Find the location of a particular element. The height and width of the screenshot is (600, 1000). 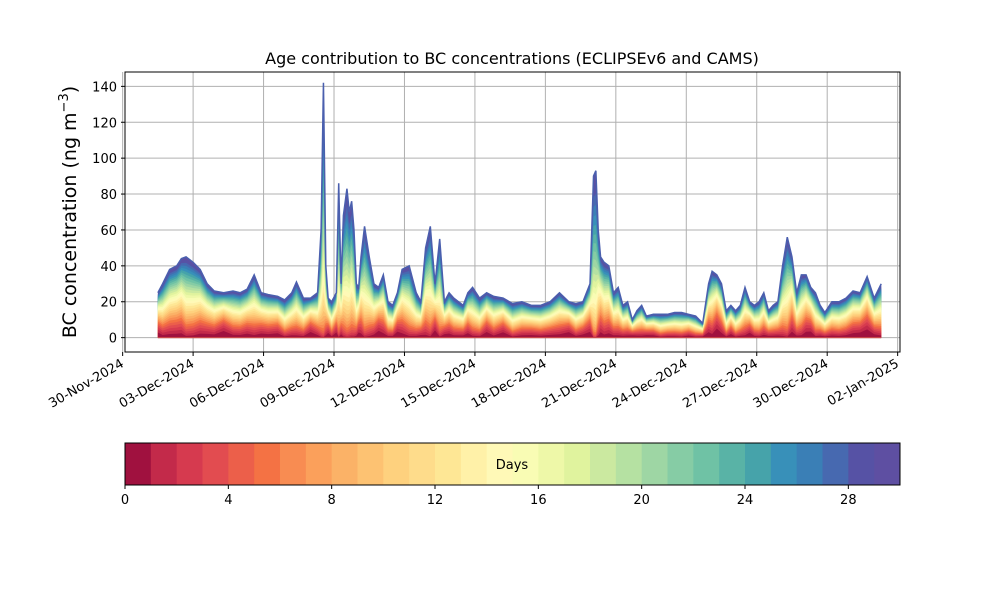

x-tick-label: 15-Dec-2024 is located at coordinates (439, 383).